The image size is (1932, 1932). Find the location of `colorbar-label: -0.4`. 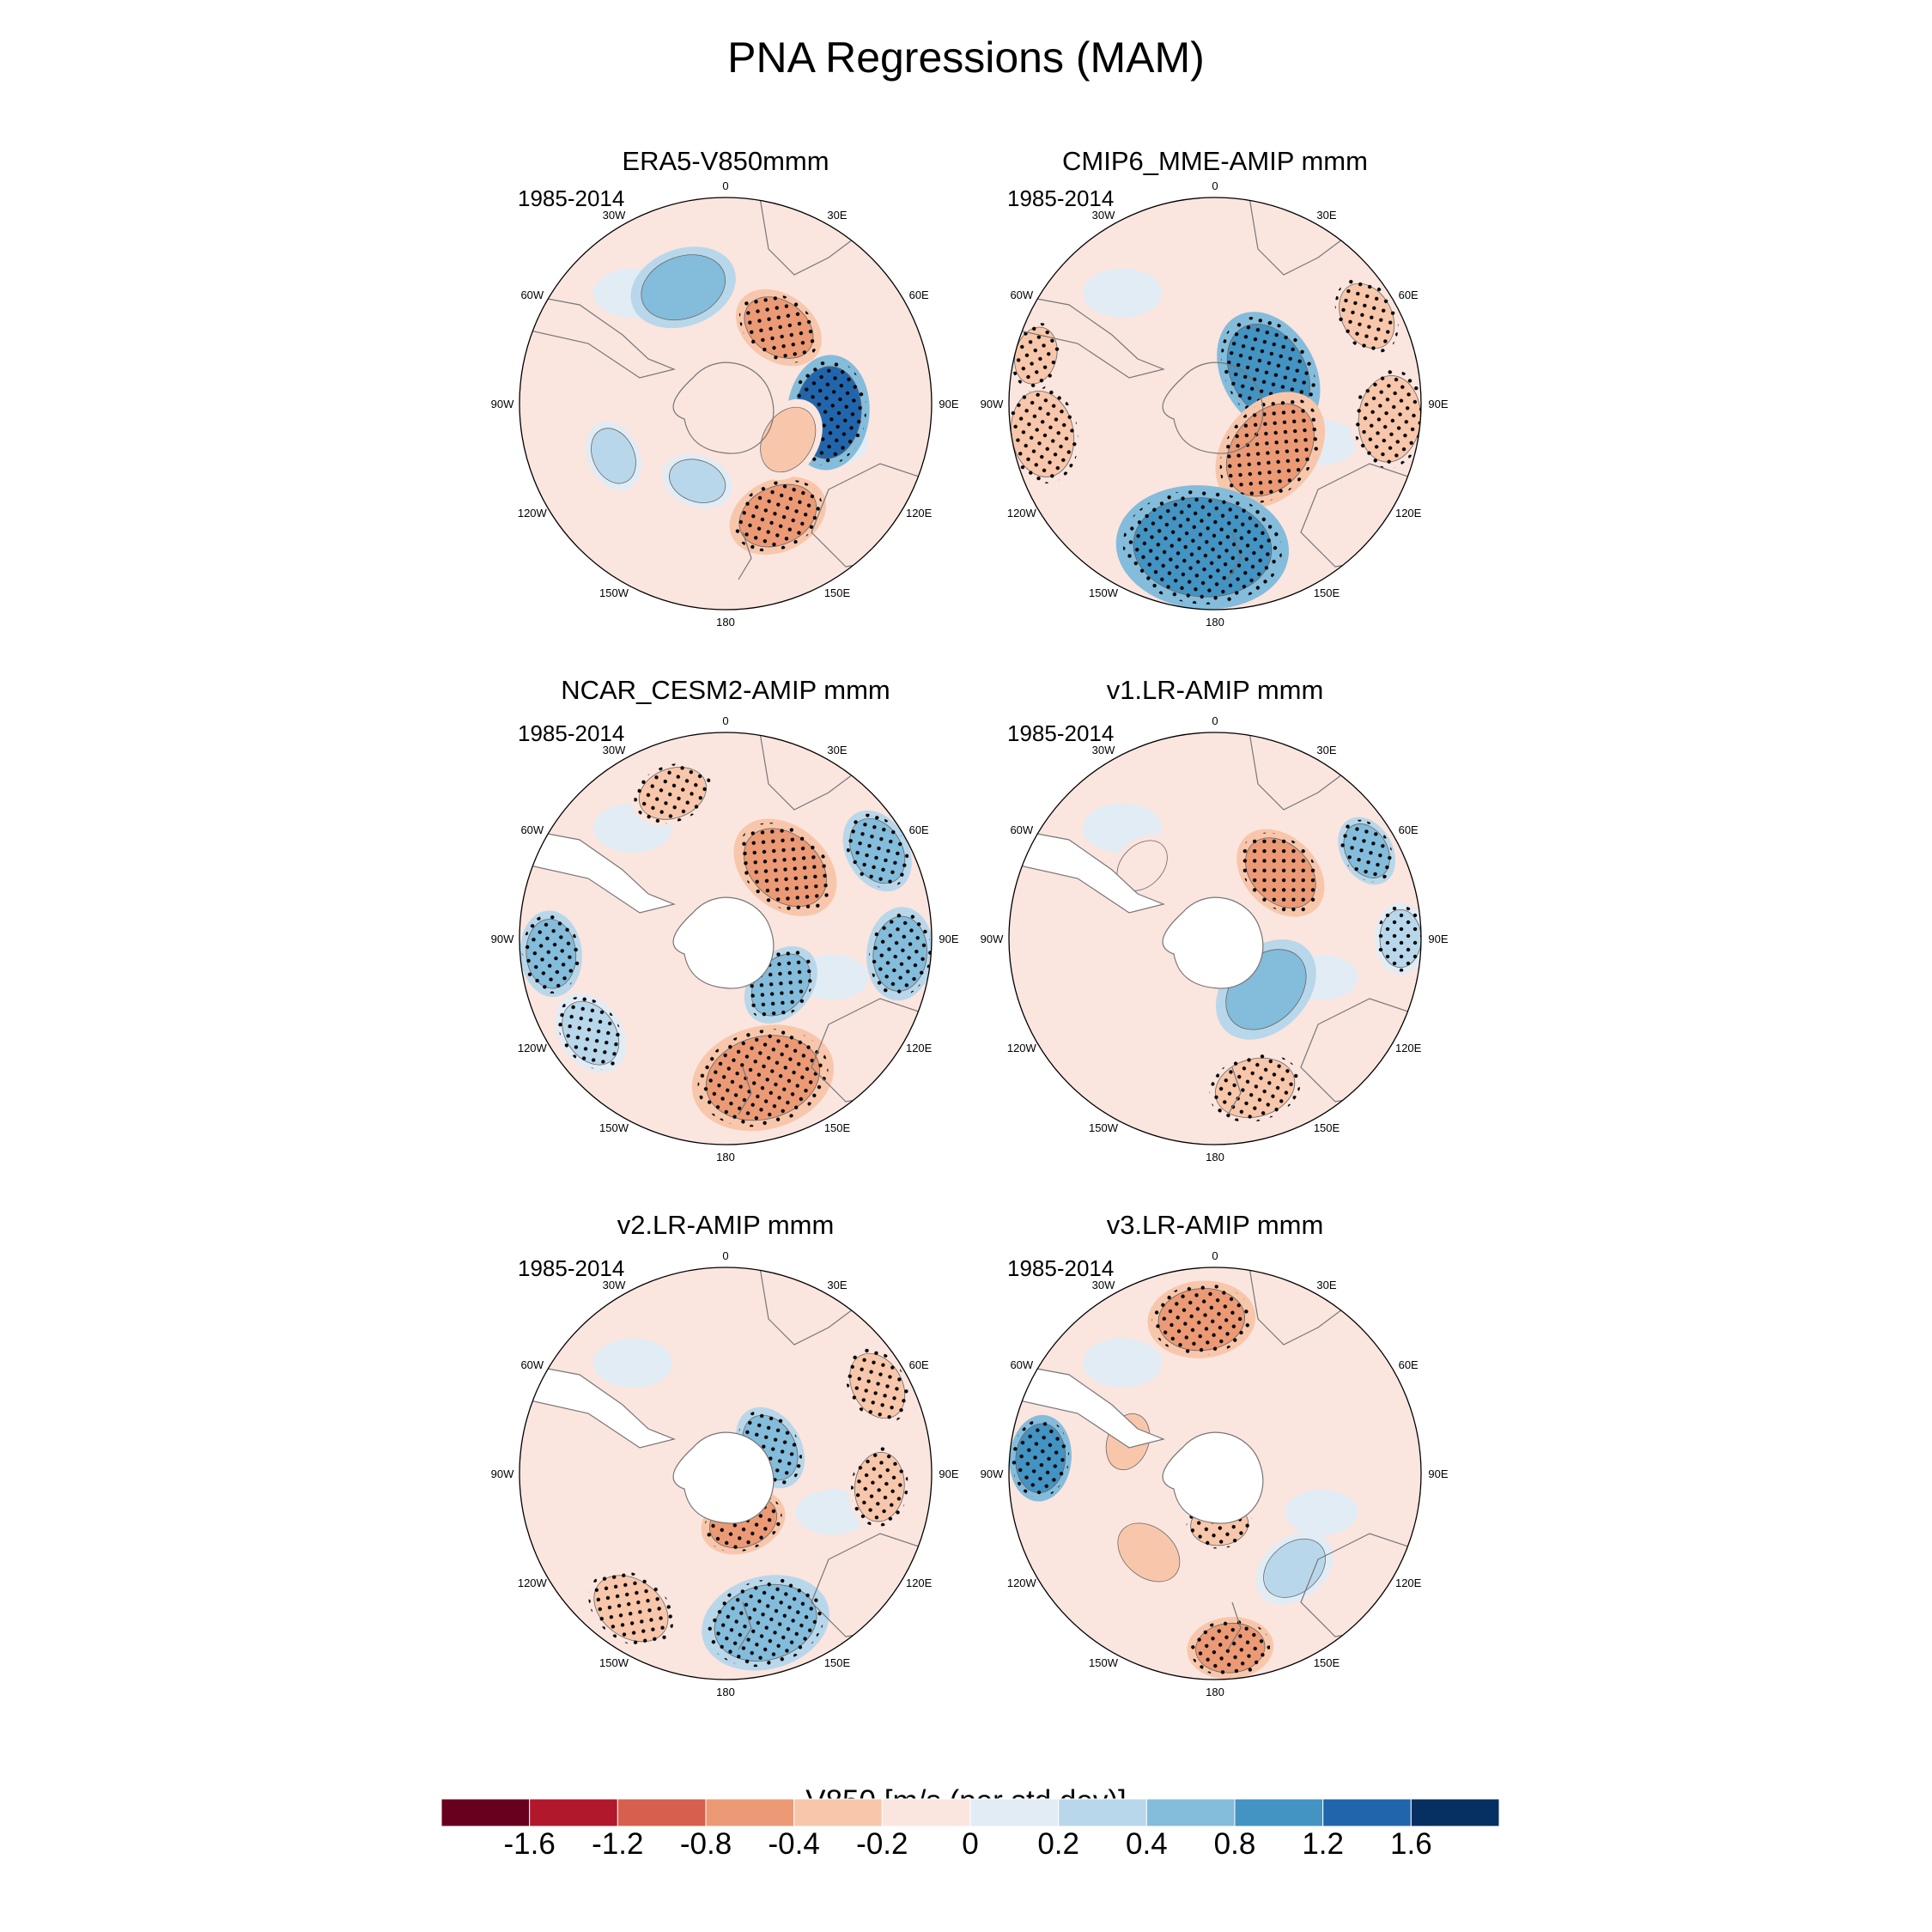

colorbar-label: -0.4 is located at coordinates (794, 1844).